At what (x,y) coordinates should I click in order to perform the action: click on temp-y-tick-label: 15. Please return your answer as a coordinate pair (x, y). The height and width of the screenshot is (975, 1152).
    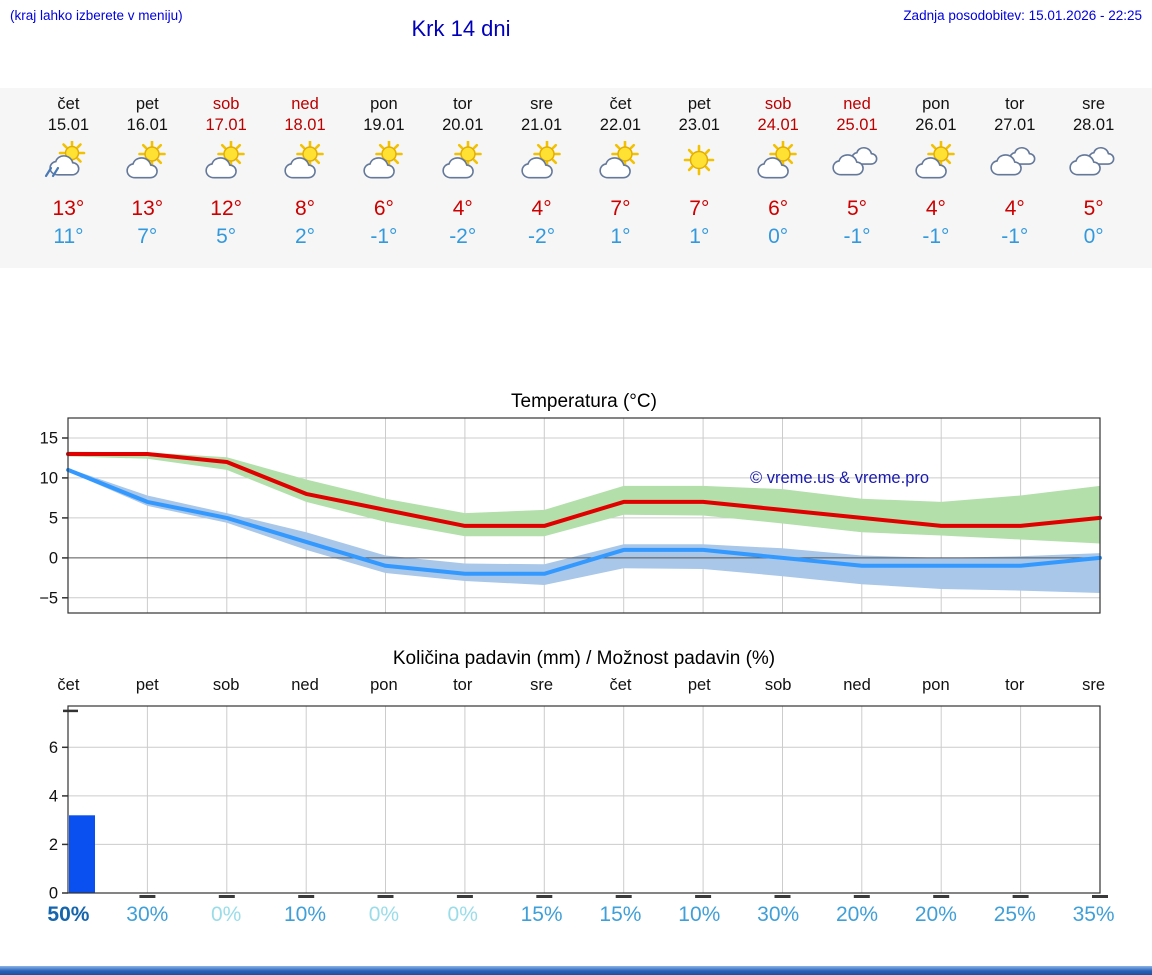
    Looking at the image, I should click on (49, 439).